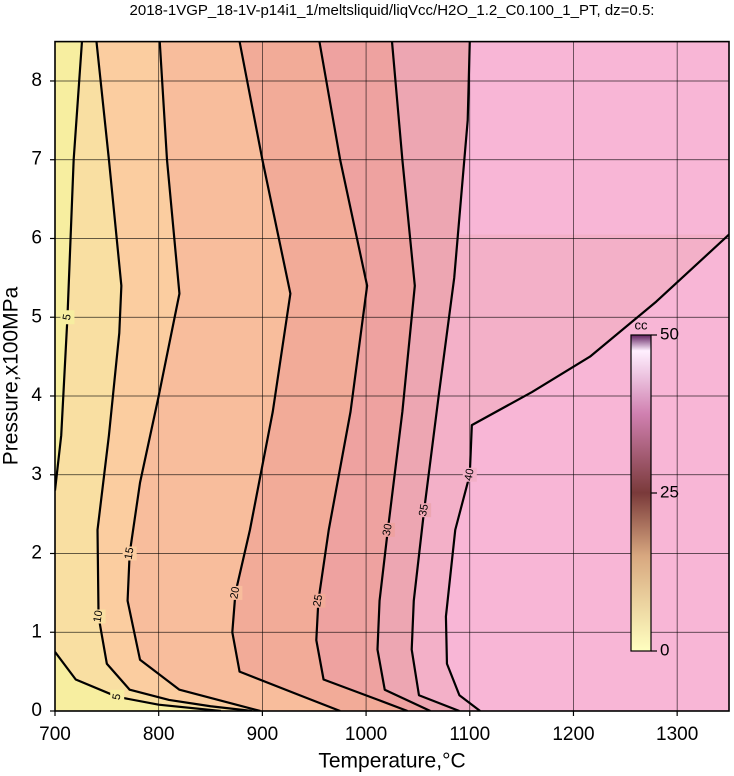  I want to click on colorbar-label: cc, so click(642, 324).